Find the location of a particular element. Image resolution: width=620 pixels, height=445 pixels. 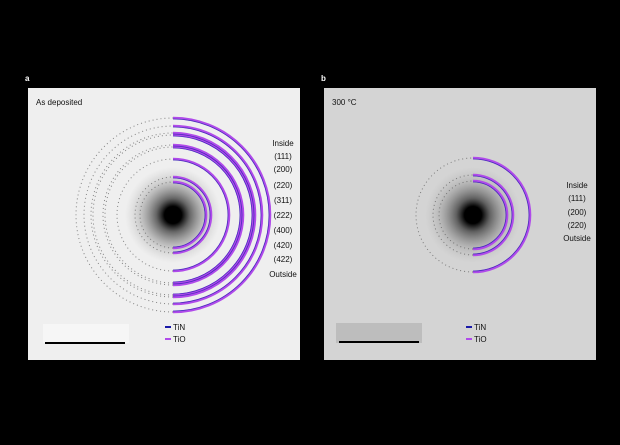

ring-label: (311) is located at coordinates (283, 200).